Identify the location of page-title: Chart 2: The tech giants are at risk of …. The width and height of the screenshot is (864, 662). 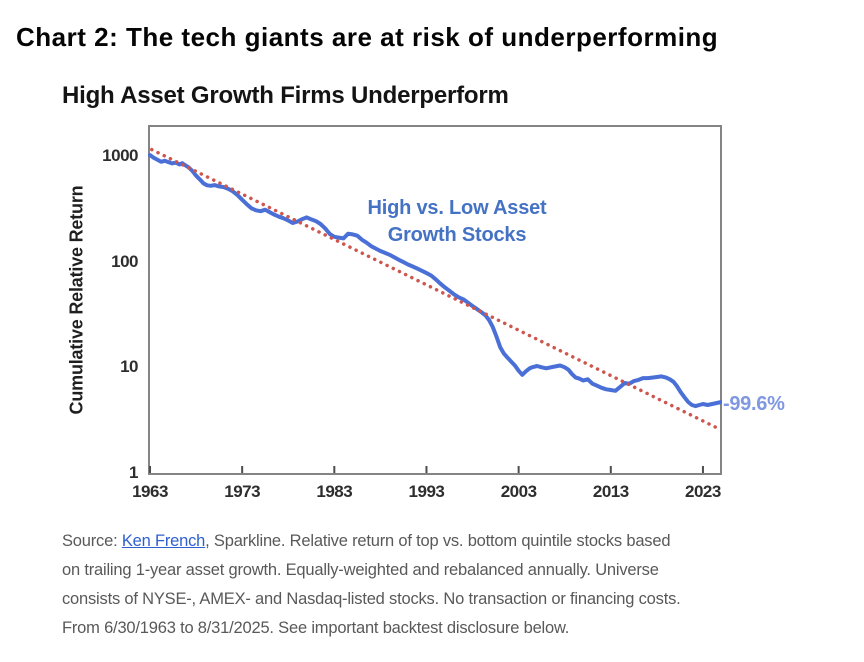
(367, 37).